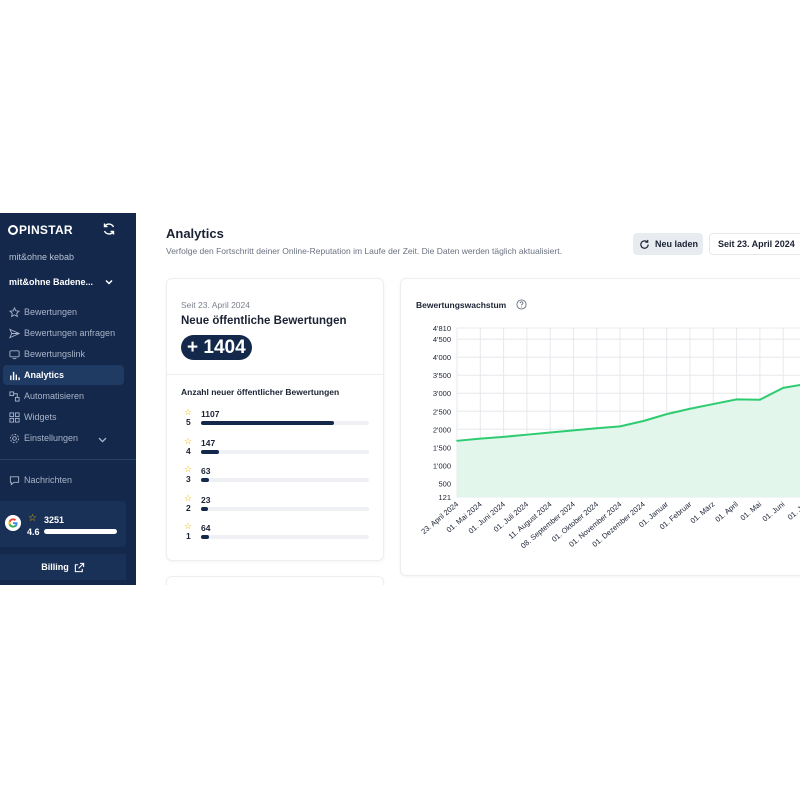  Describe the element at coordinates (63, 438) in the screenshot. I see `sidebar-item-einstellungen: Einstellungen` at that location.